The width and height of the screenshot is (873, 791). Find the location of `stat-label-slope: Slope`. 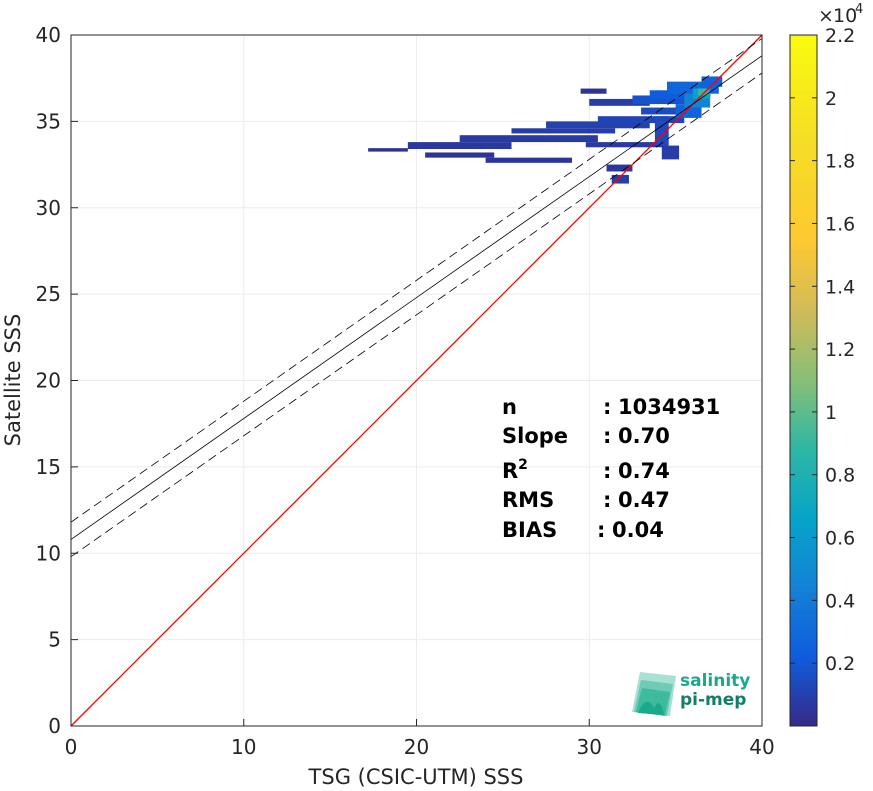

stat-label-slope: Slope is located at coordinates (535, 436).